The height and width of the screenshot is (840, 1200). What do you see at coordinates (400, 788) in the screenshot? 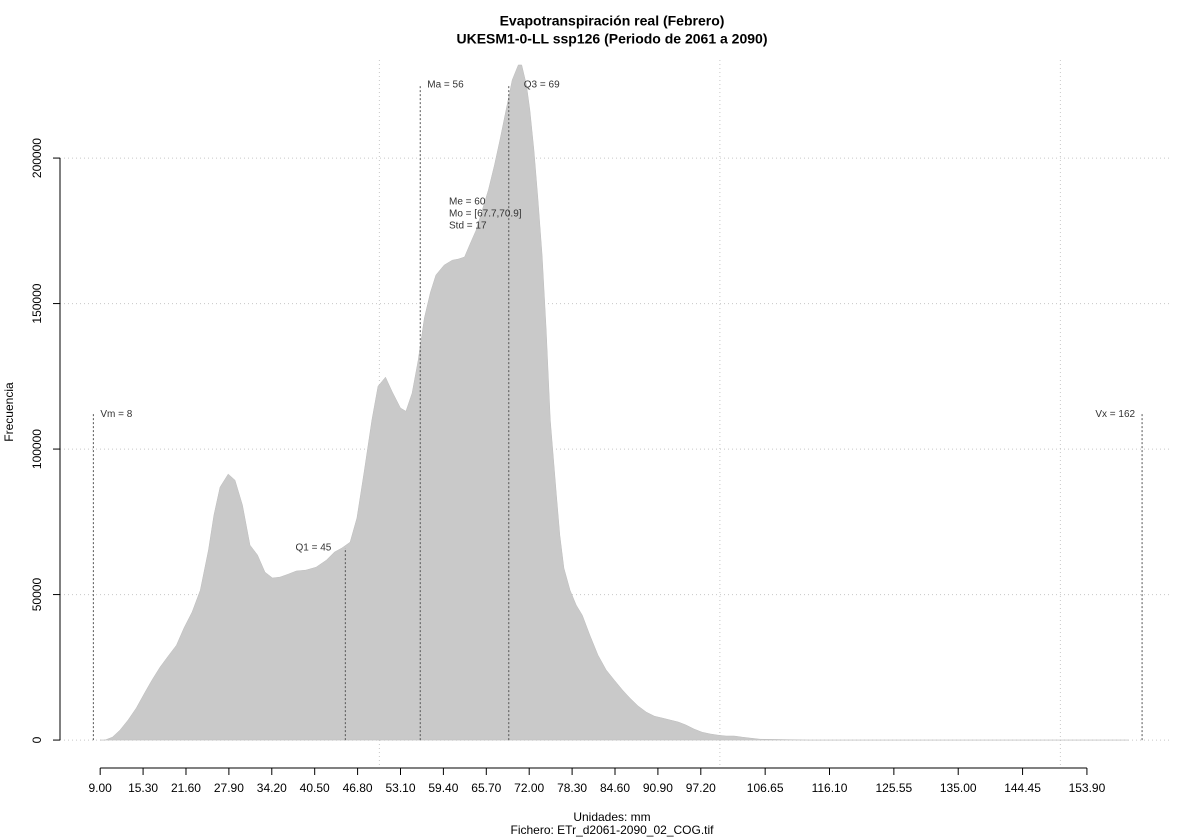
I see `x-tick-label: 53.10` at bounding box center [400, 788].